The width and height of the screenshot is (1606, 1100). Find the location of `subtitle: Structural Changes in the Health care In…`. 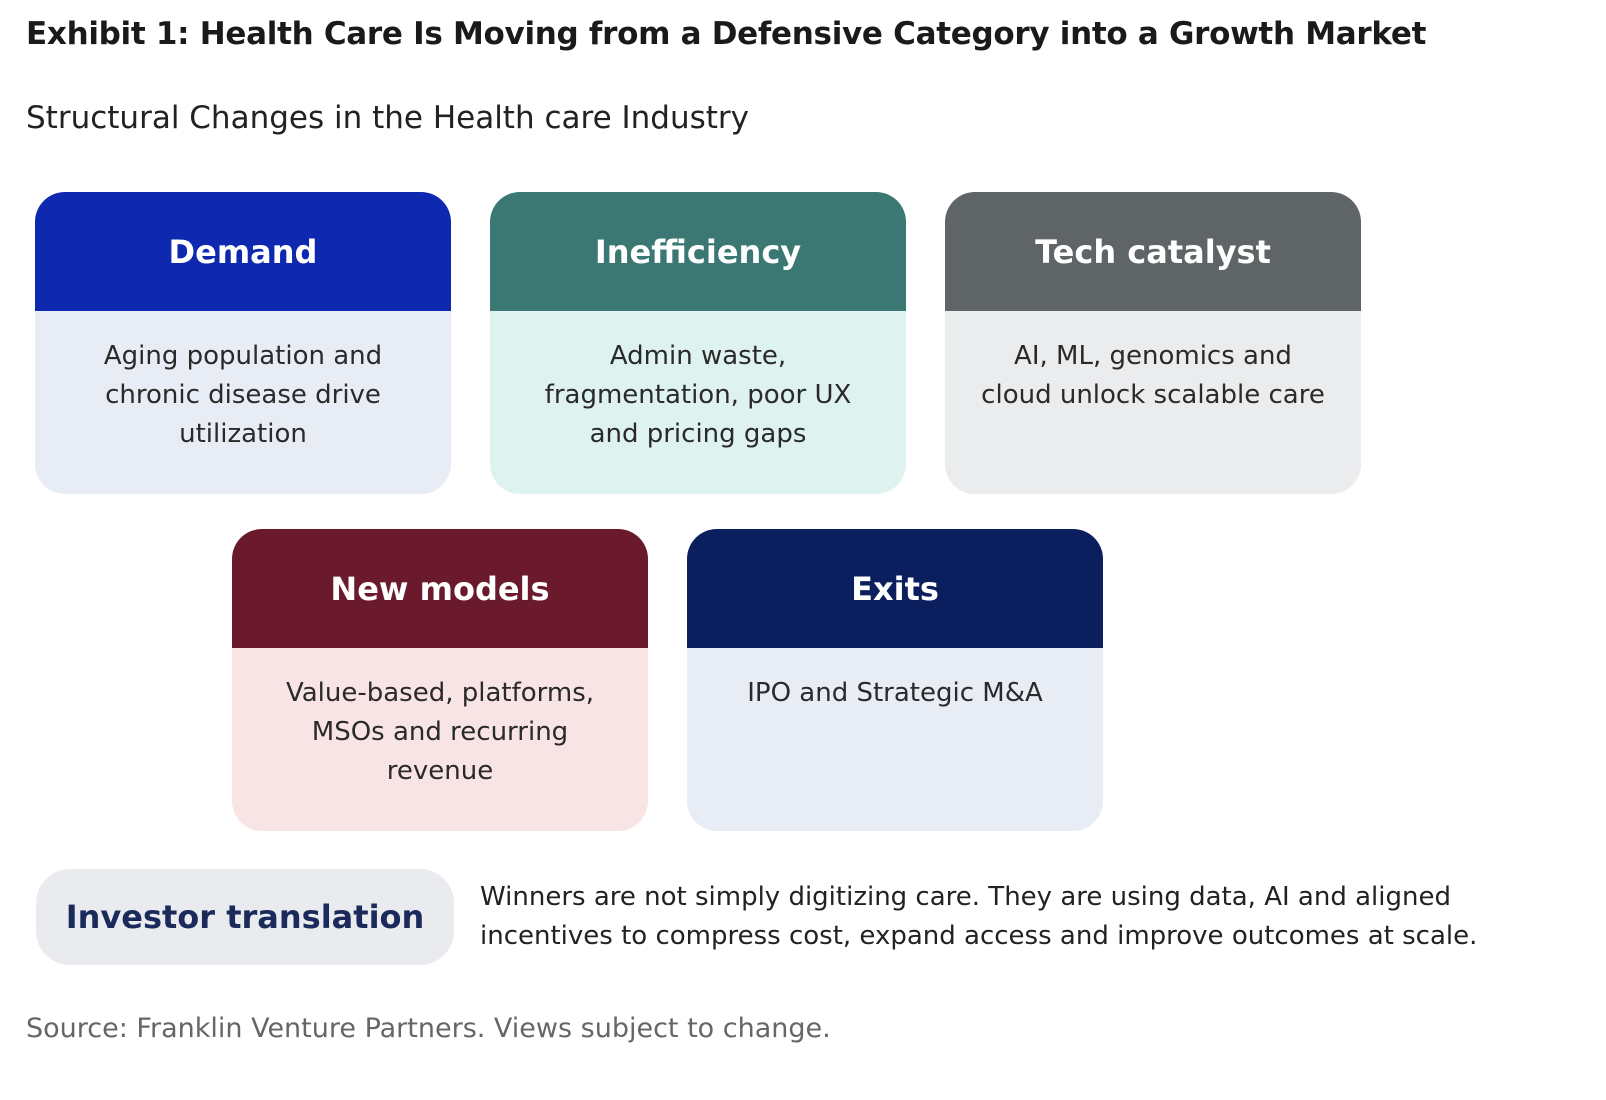

subtitle: Structural Changes in the Health care In… is located at coordinates (388, 118).